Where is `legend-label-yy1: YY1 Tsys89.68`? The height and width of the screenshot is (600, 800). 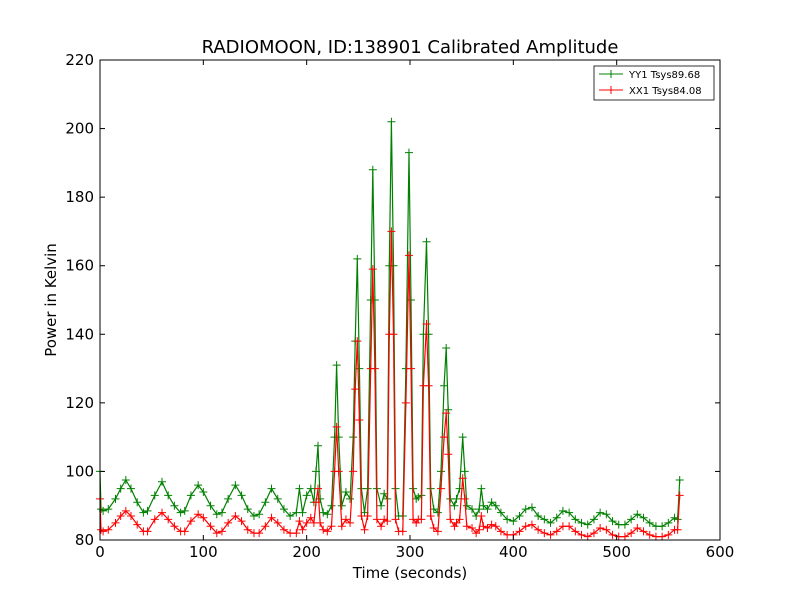 legend-label-yy1: YY1 Tsys89.68 is located at coordinates (664, 75).